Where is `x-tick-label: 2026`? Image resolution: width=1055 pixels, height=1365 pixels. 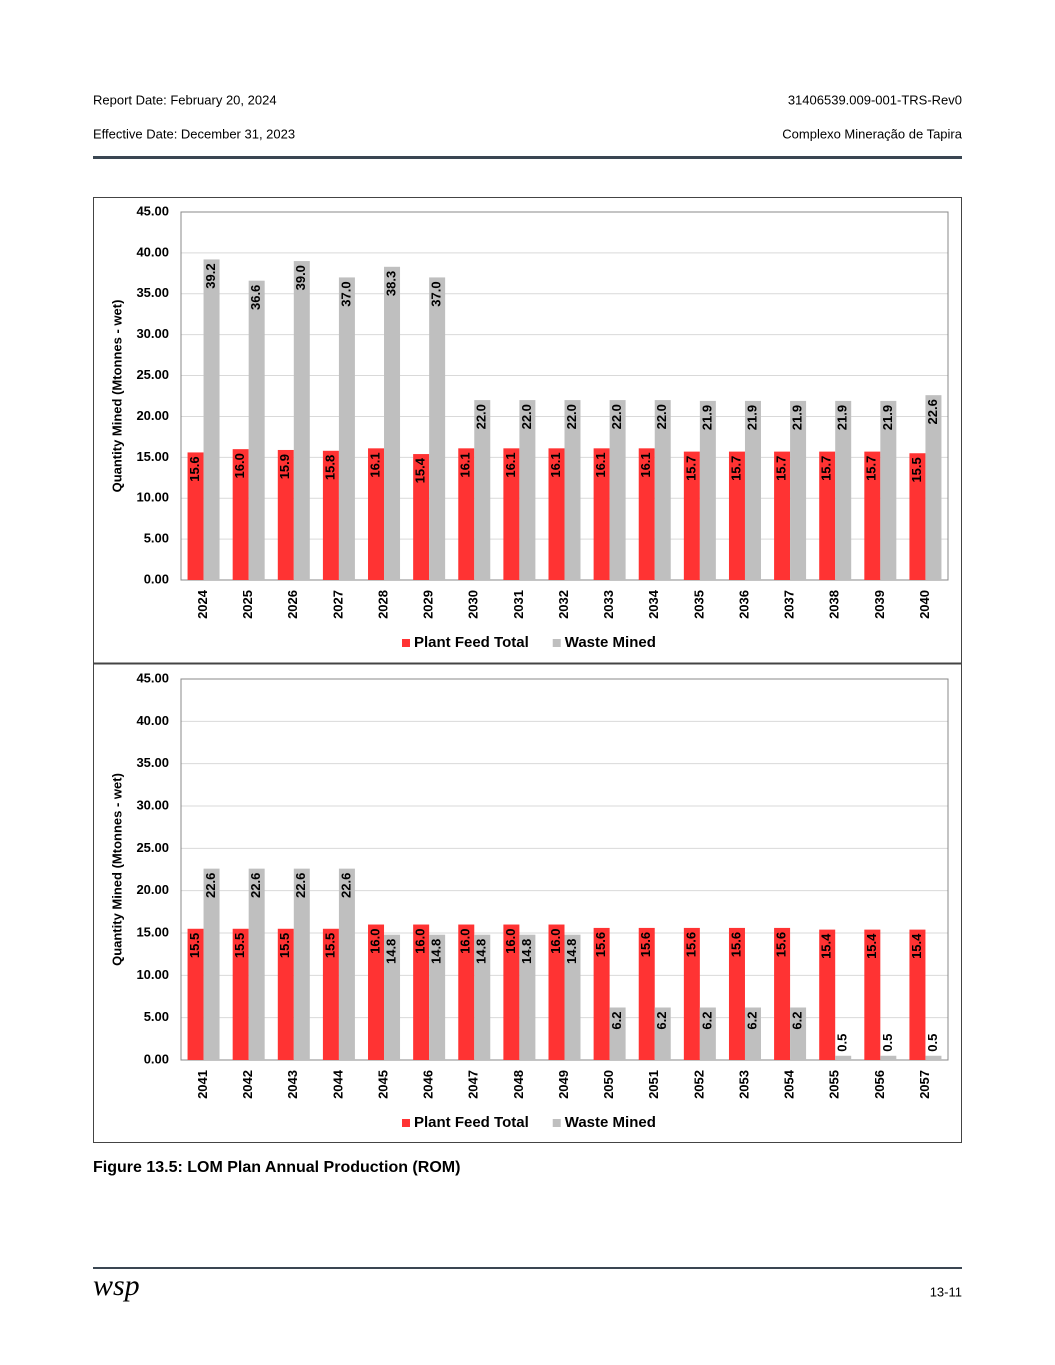
x-tick-label: 2026 is located at coordinates (292, 604).